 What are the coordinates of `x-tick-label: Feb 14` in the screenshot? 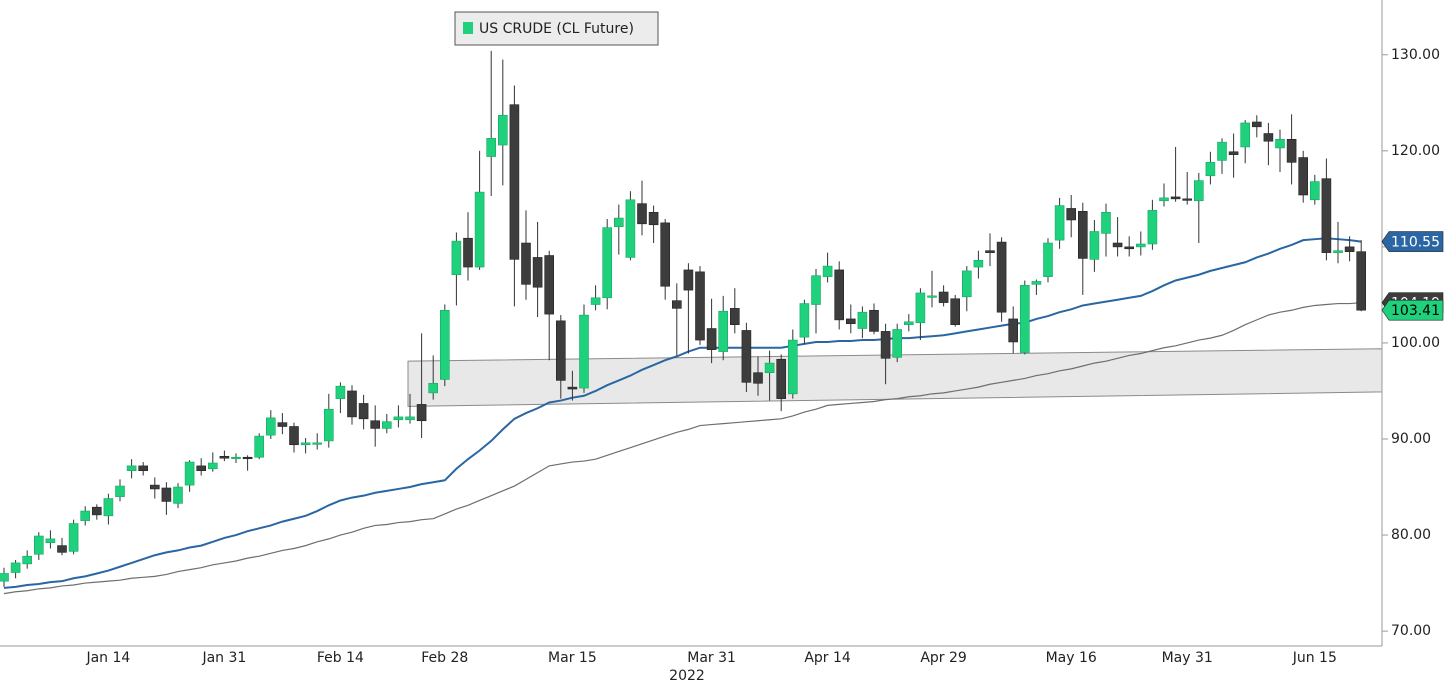 It's located at (340, 658).